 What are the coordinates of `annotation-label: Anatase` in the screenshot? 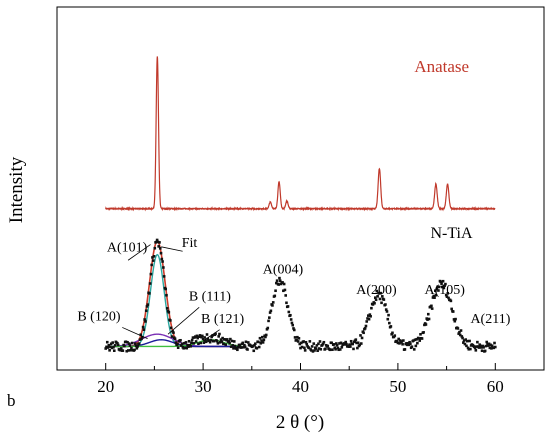 It's located at (441, 66).